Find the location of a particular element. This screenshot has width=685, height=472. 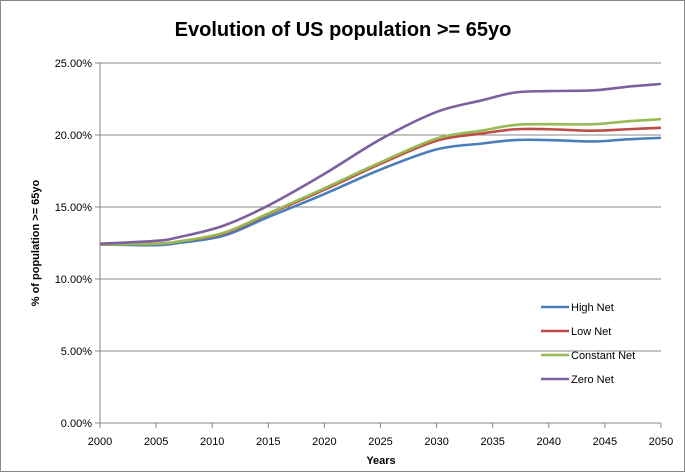

y-axis-label: % of population >= 65yo is located at coordinates (36, 242).